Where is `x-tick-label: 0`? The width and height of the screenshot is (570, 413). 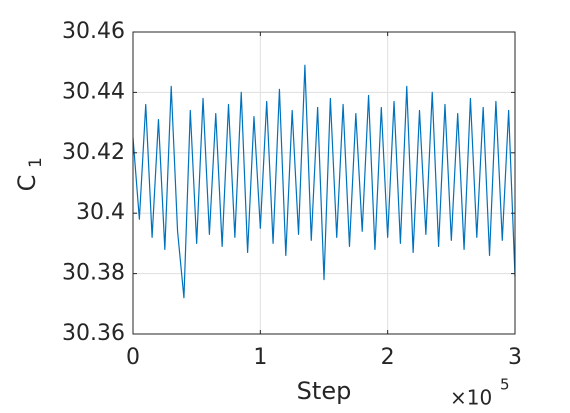
x-tick-label: 0 is located at coordinates (133, 357).